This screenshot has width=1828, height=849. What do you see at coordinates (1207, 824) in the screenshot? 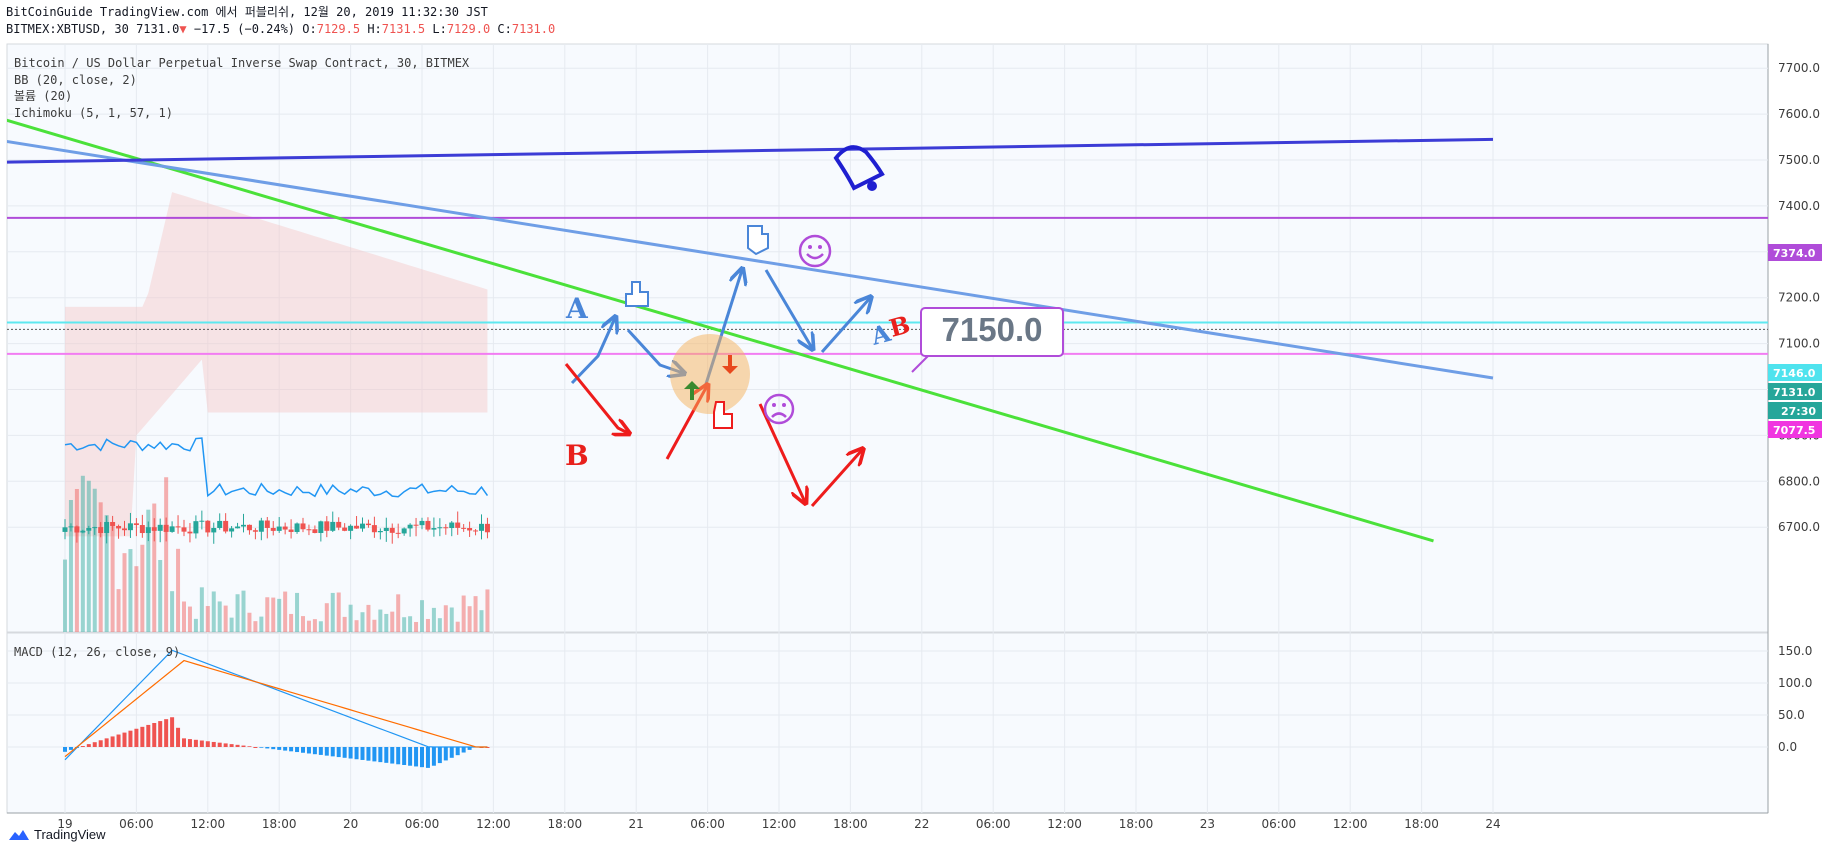
I see `time-tick-label: 23` at bounding box center [1207, 824].